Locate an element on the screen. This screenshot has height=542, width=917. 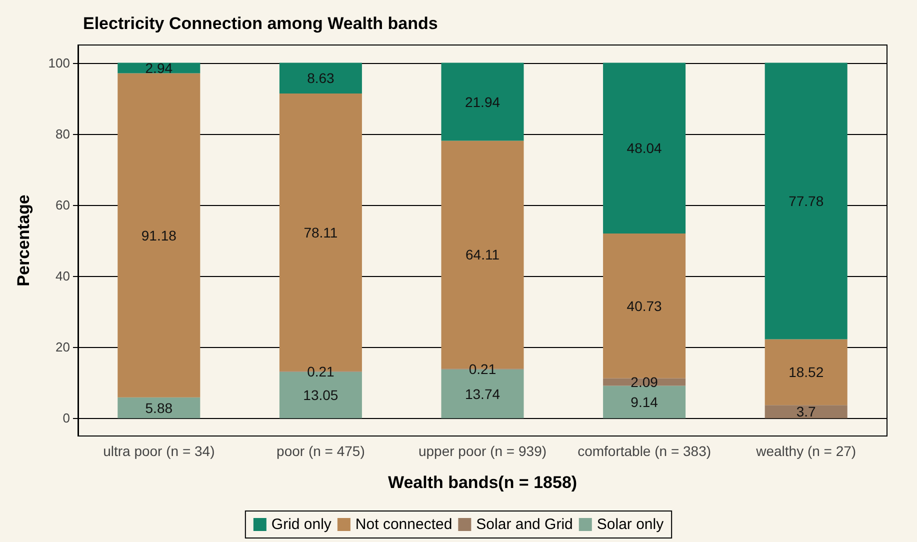
data-label: 13.74 is located at coordinates (482, 394).